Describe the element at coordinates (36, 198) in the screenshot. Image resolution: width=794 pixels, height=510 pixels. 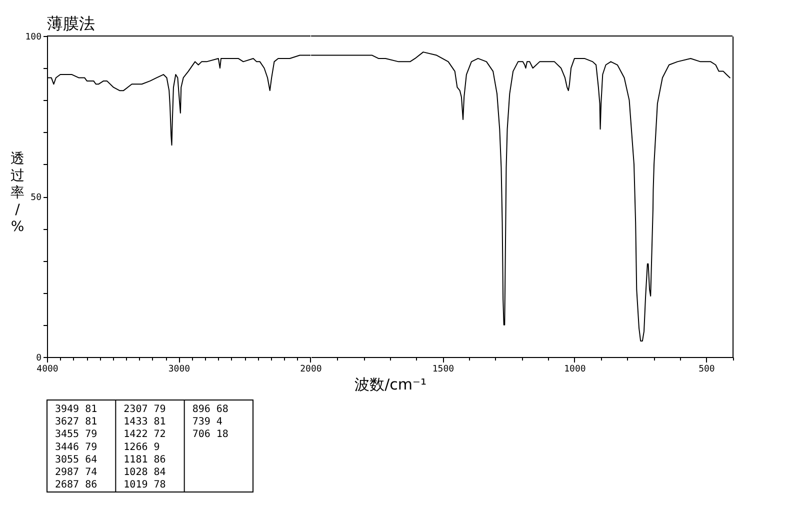
I see `y-tick-label: 50` at that location.